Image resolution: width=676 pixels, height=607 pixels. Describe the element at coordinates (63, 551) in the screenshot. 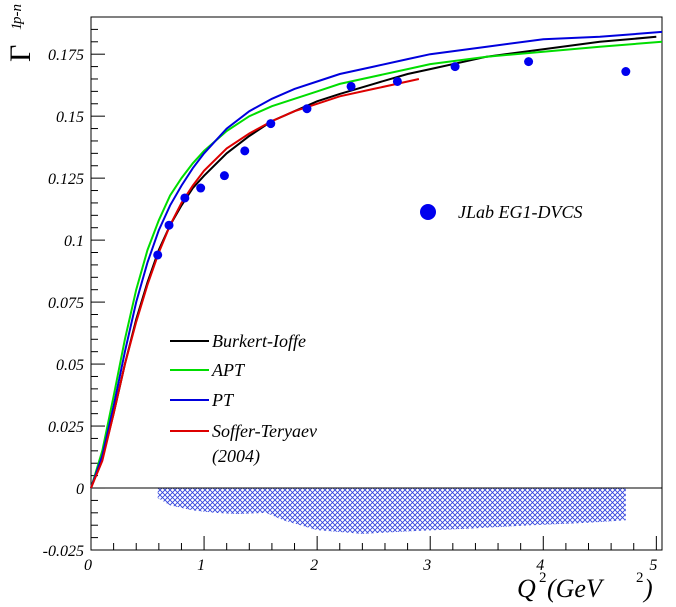

I see `y-tick-label: -0.025` at that location.